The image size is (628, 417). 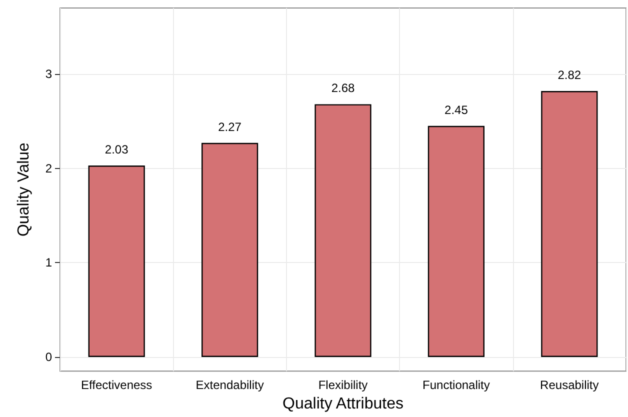 What do you see at coordinates (570, 75) in the screenshot?
I see `data-label: 2.82` at bounding box center [570, 75].